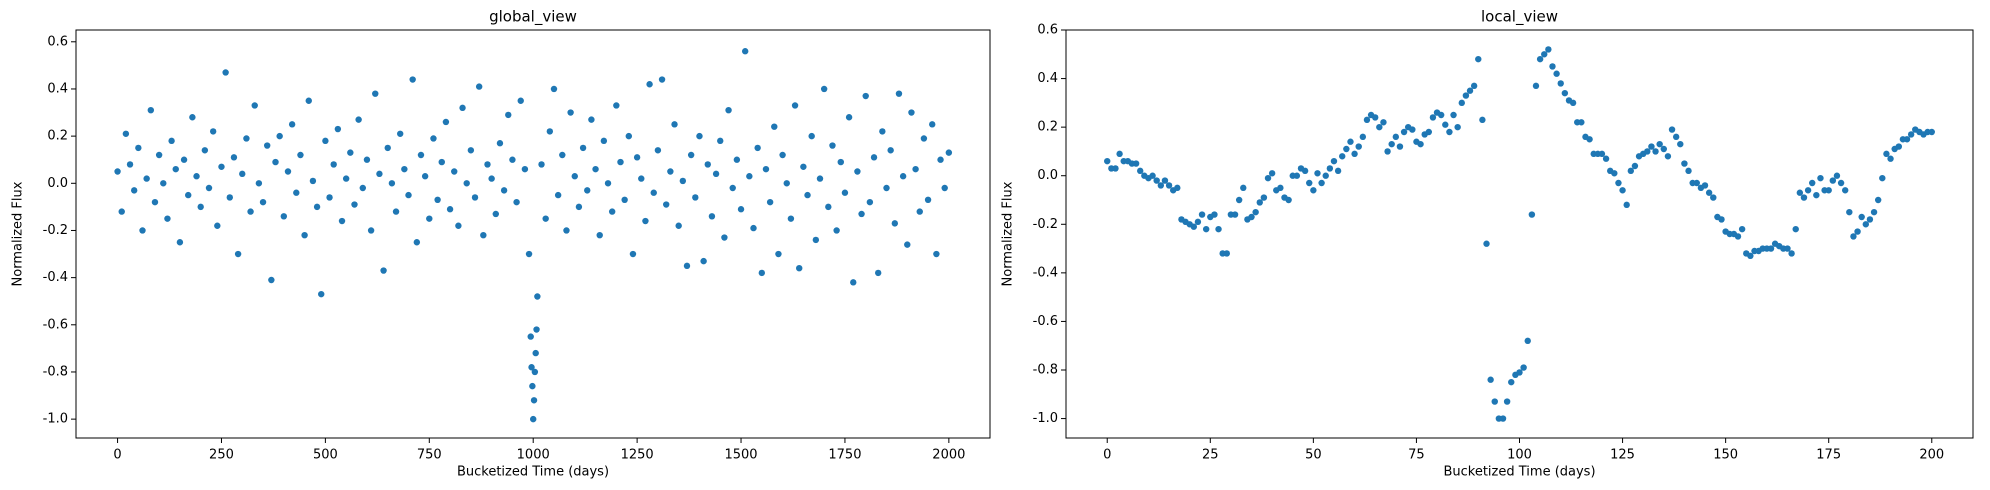 The image size is (1990, 490). I want to click on x-tick-label: 1750, so click(844, 455).